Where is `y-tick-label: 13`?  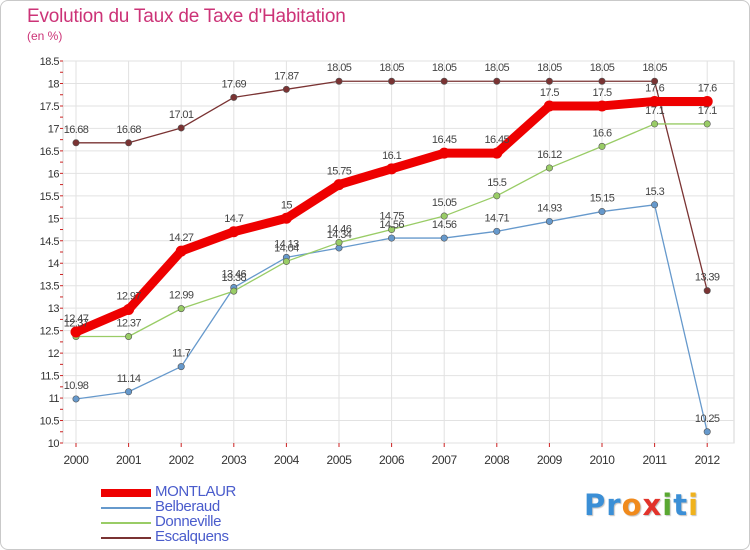 y-tick-label: 13 is located at coordinates (54, 309).